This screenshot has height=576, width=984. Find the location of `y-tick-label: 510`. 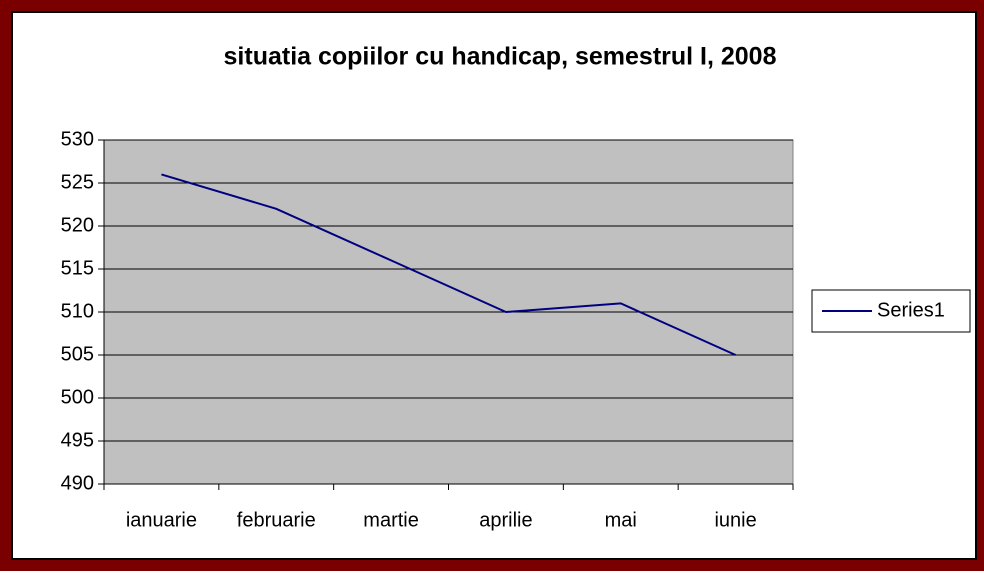

y-tick-label: 510 is located at coordinates (77, 311).